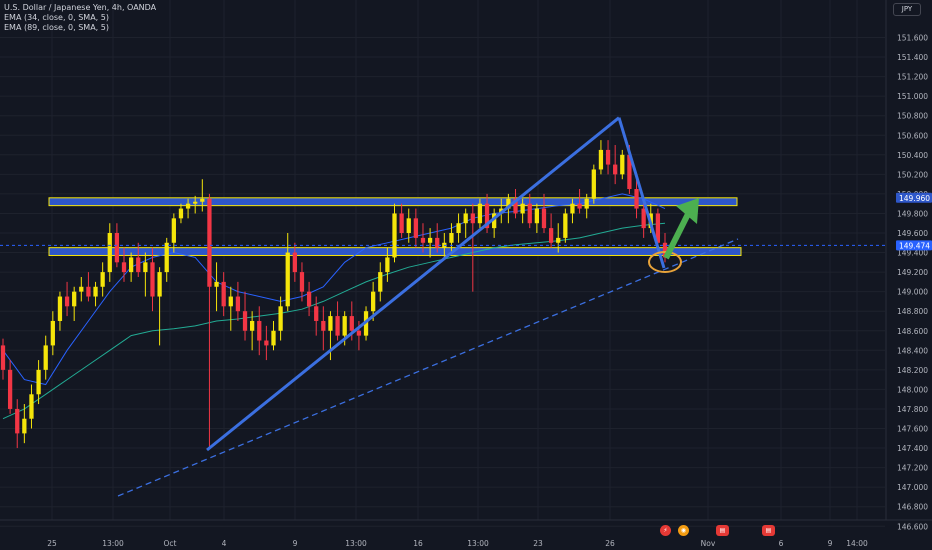 This screenshot has height=550, width=932. I want to click on target-arrow-head, so click(687, 211).